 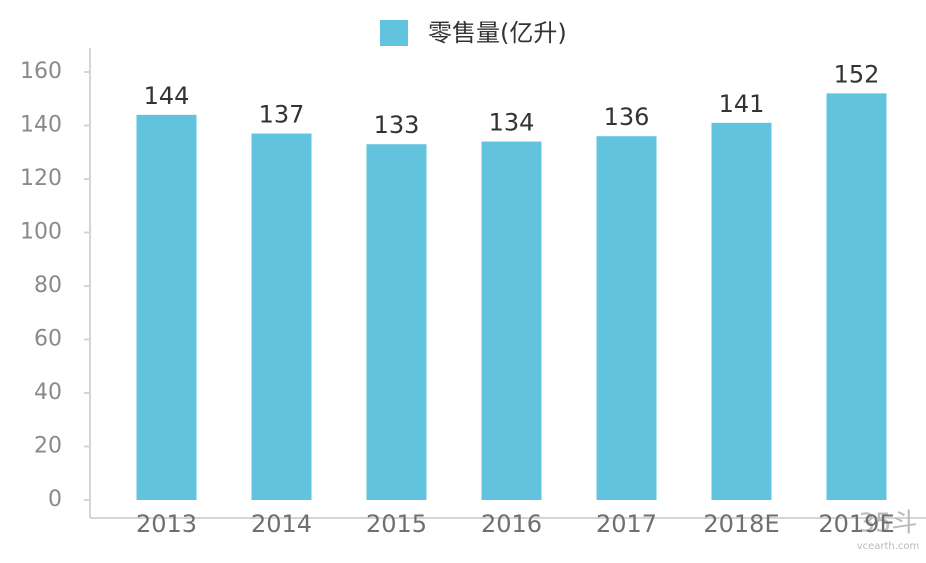 What do you see at coordinates (48, 392) in the screenshot?
I see `y-tick-label: 40` at bounding box center [48, 392].